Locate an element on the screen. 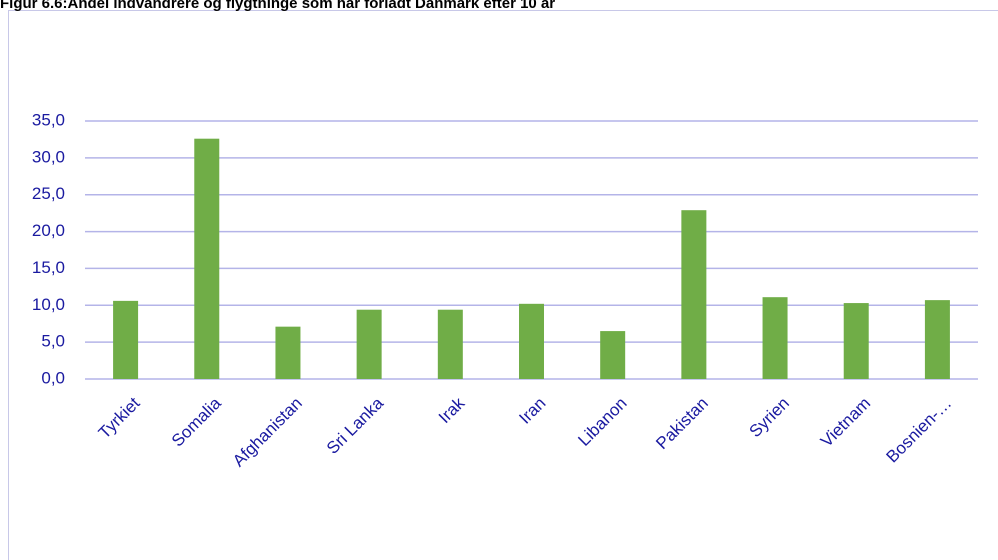 The height and width of the screenshot is (560, 998). y-tick-label: 30,0 is located at coordinates (48, 156).